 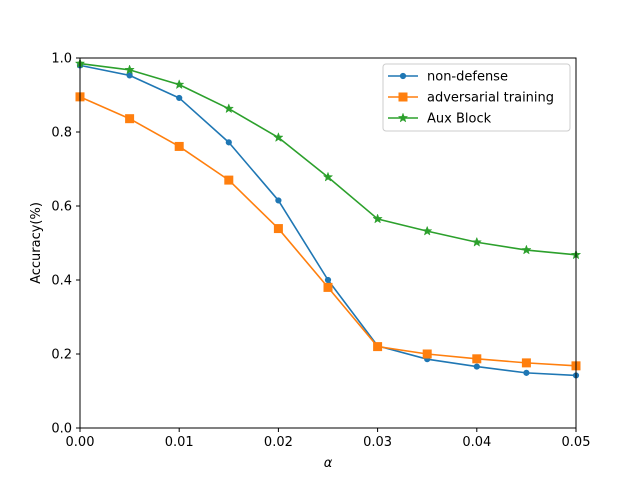 What do you see at coordinates (490, 98) in the screenshot?
I see `legend-label: adversarial training` at bounding box center [490, 98].